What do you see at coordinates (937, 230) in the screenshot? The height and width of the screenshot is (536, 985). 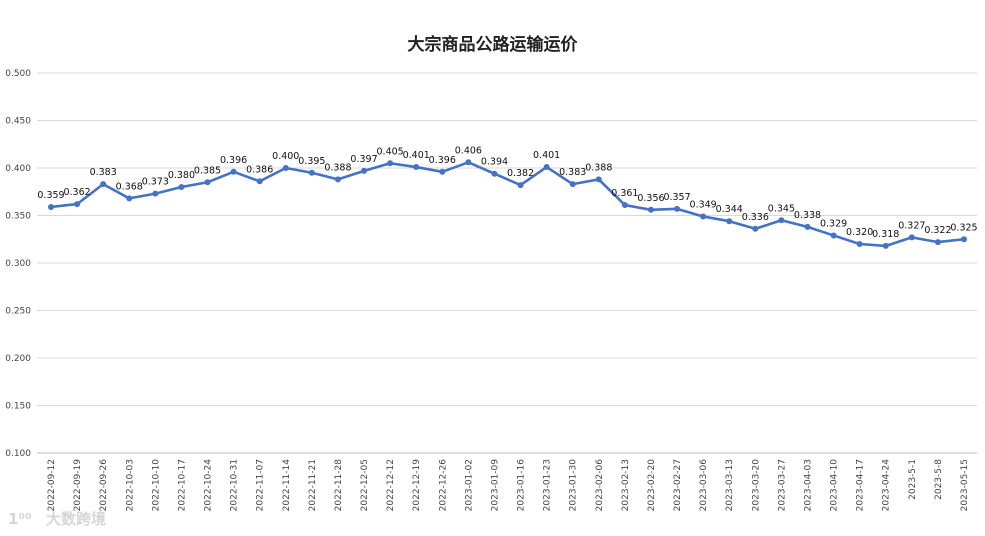 I see `data-label: 0.322` at bounding box center [937, 230].